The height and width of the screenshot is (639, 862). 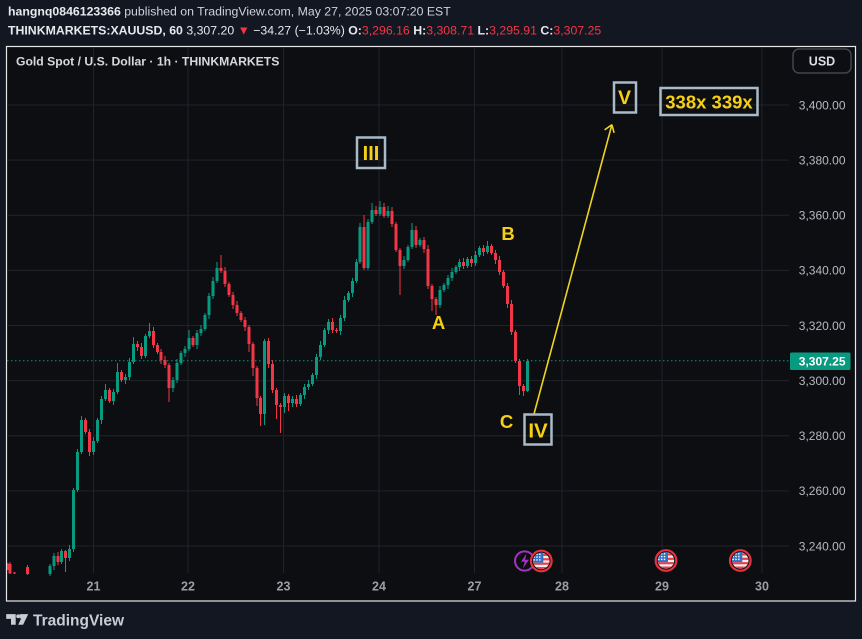 I want to click on svg-text: 24, so click(x=379, y=587).